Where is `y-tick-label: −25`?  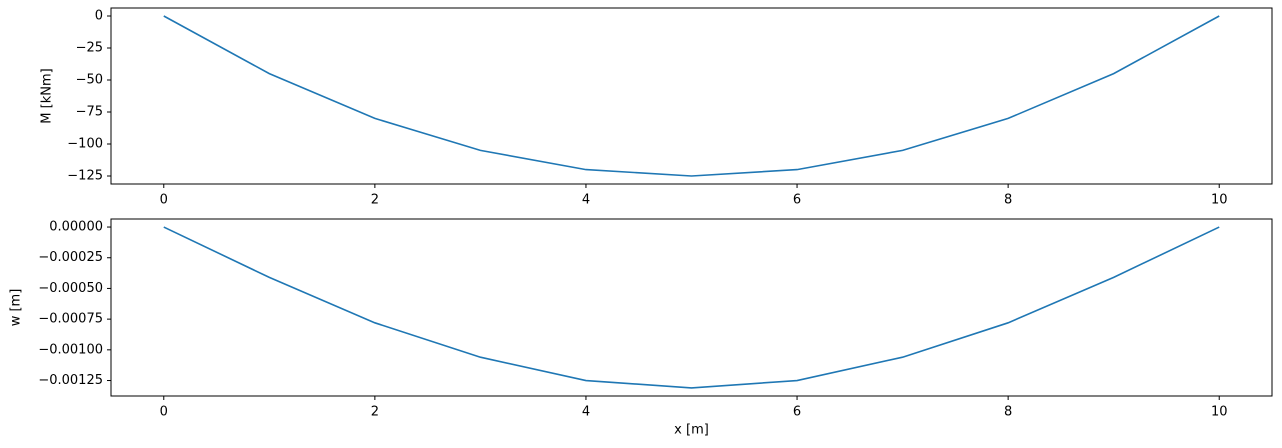 y-tick-label: −25 is located at coordinates (89, 48).